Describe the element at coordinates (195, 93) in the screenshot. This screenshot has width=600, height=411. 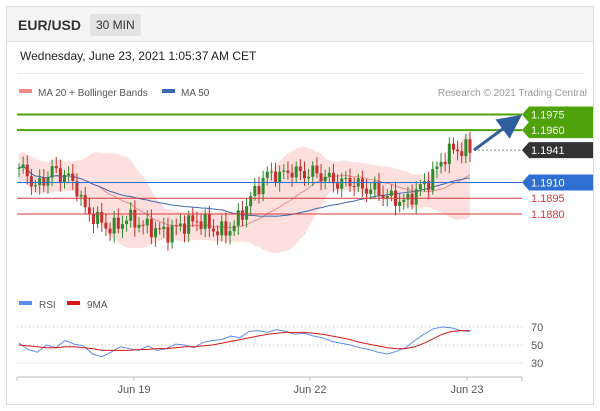
I see `legend-ma50: MA 50` at that location.